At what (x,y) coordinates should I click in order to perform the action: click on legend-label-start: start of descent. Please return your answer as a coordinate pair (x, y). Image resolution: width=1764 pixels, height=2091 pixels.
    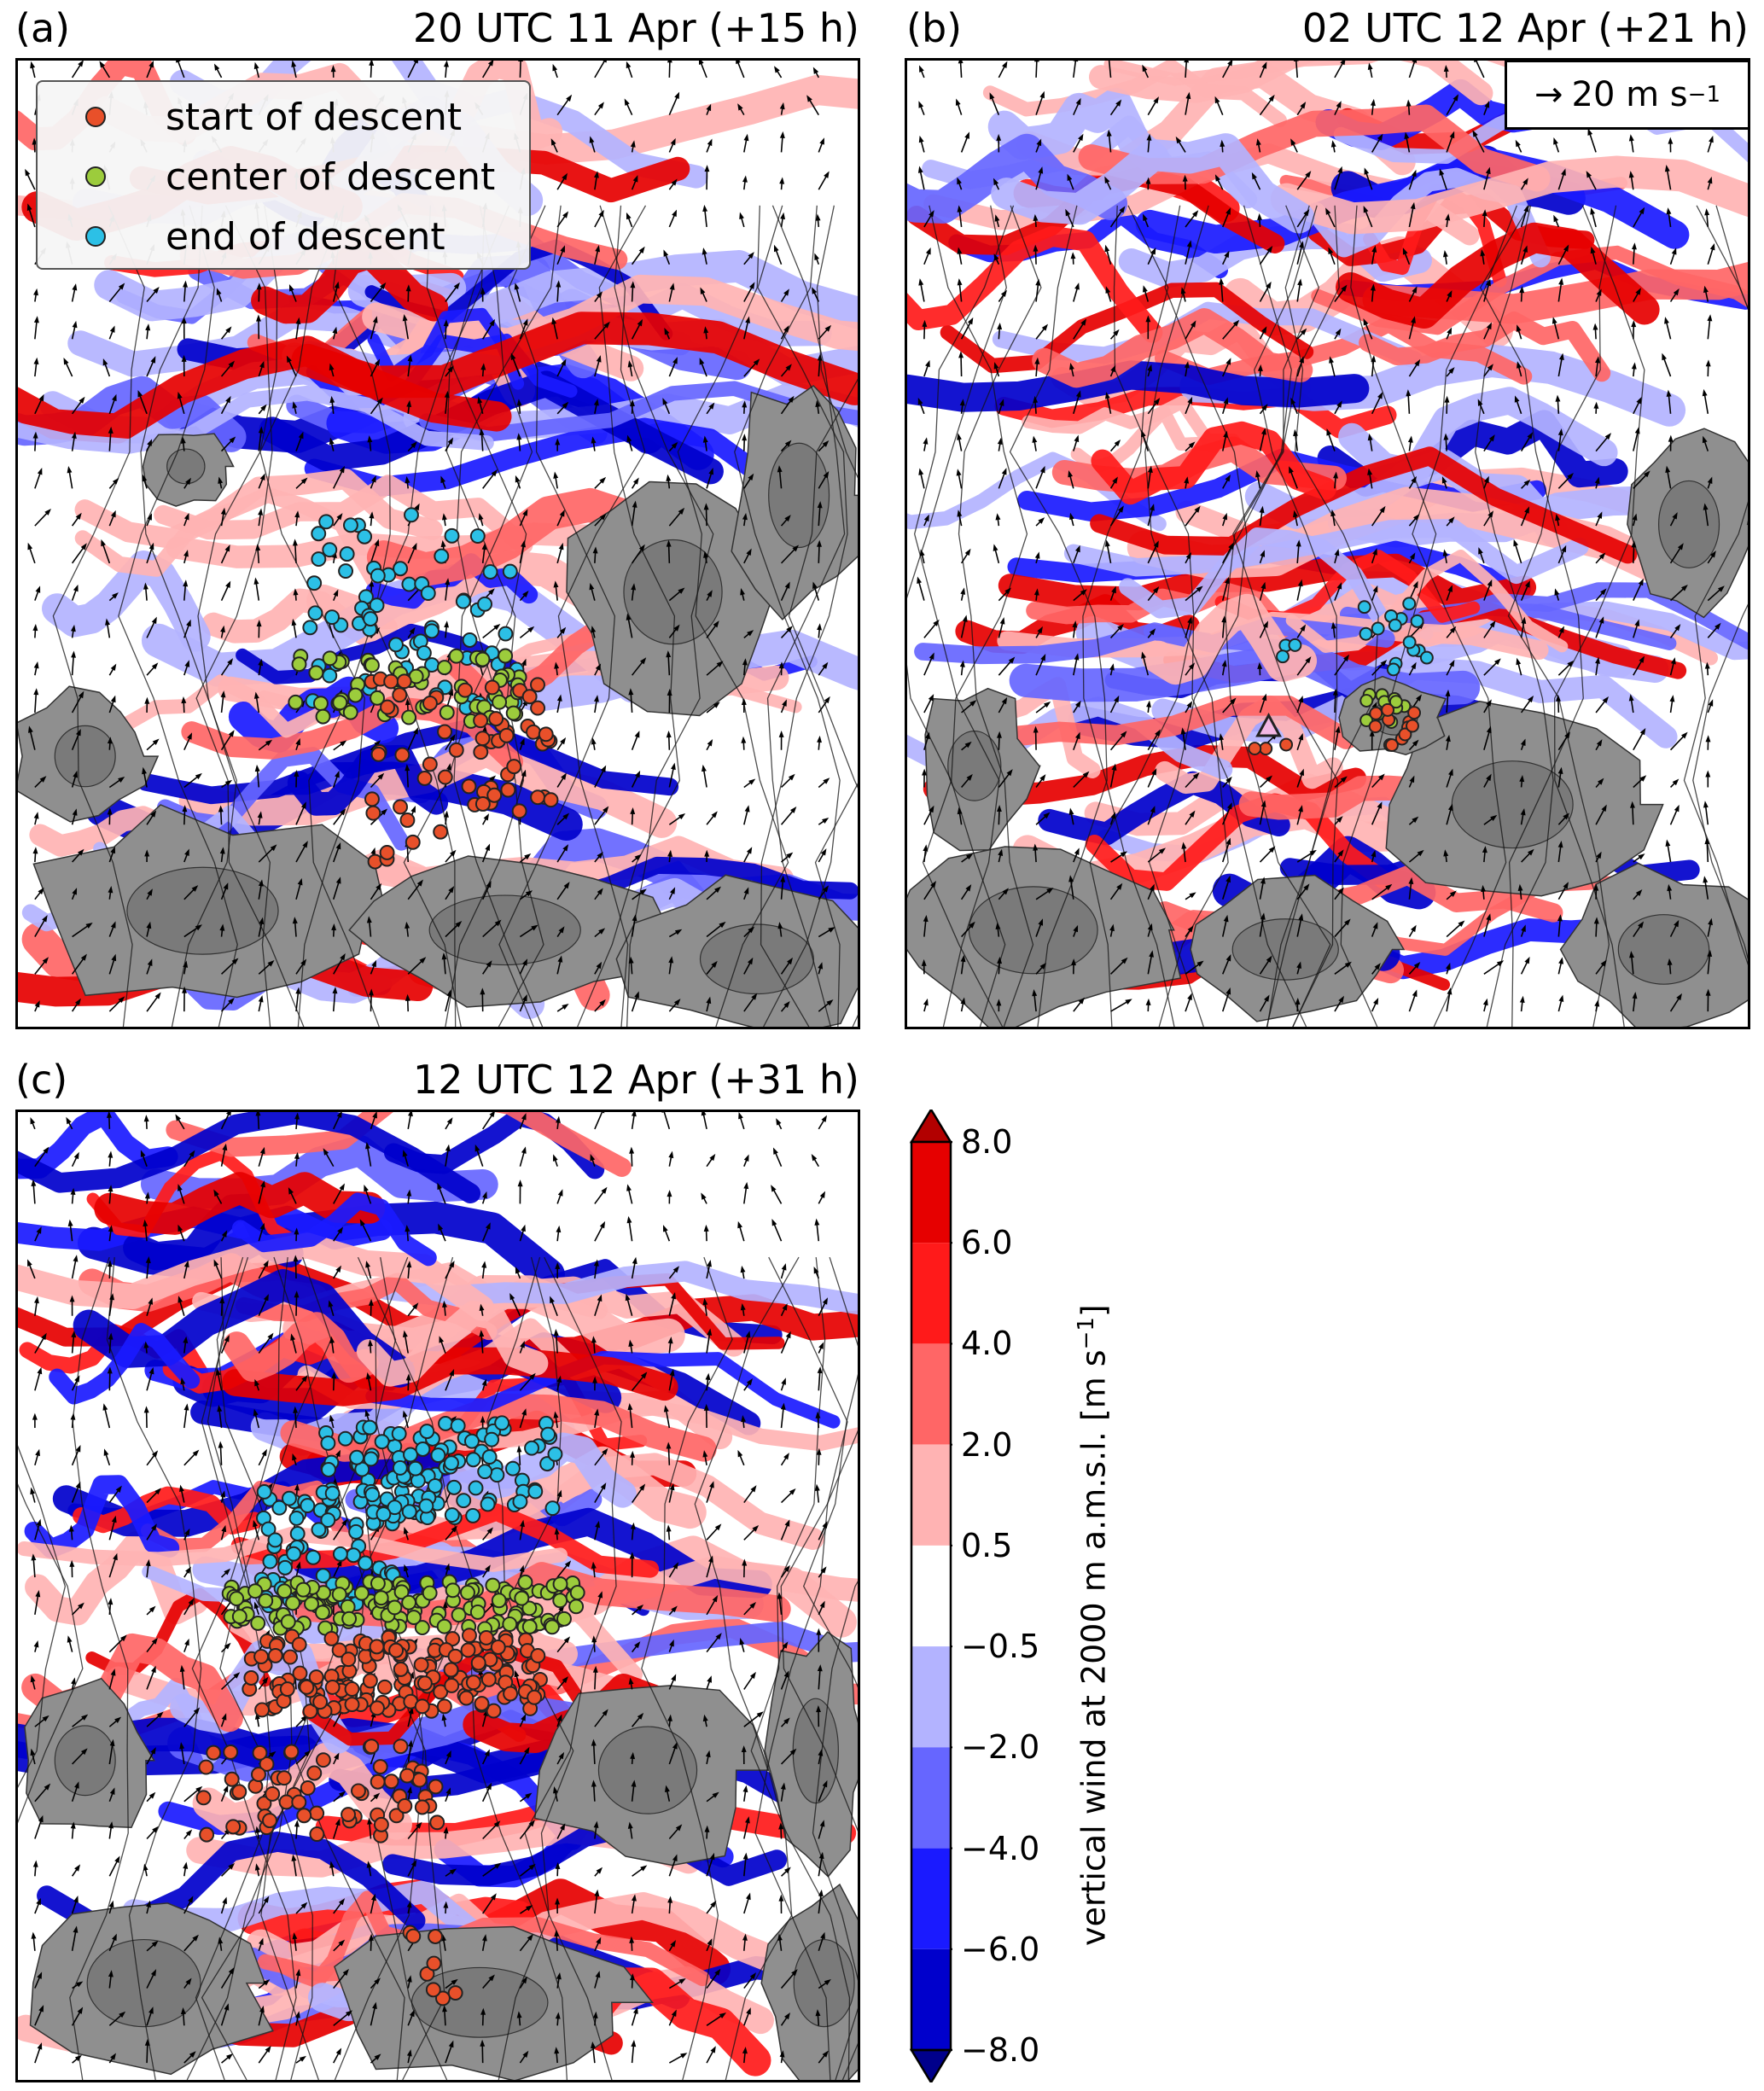
    Looking at the image, I should click on (315, 117).